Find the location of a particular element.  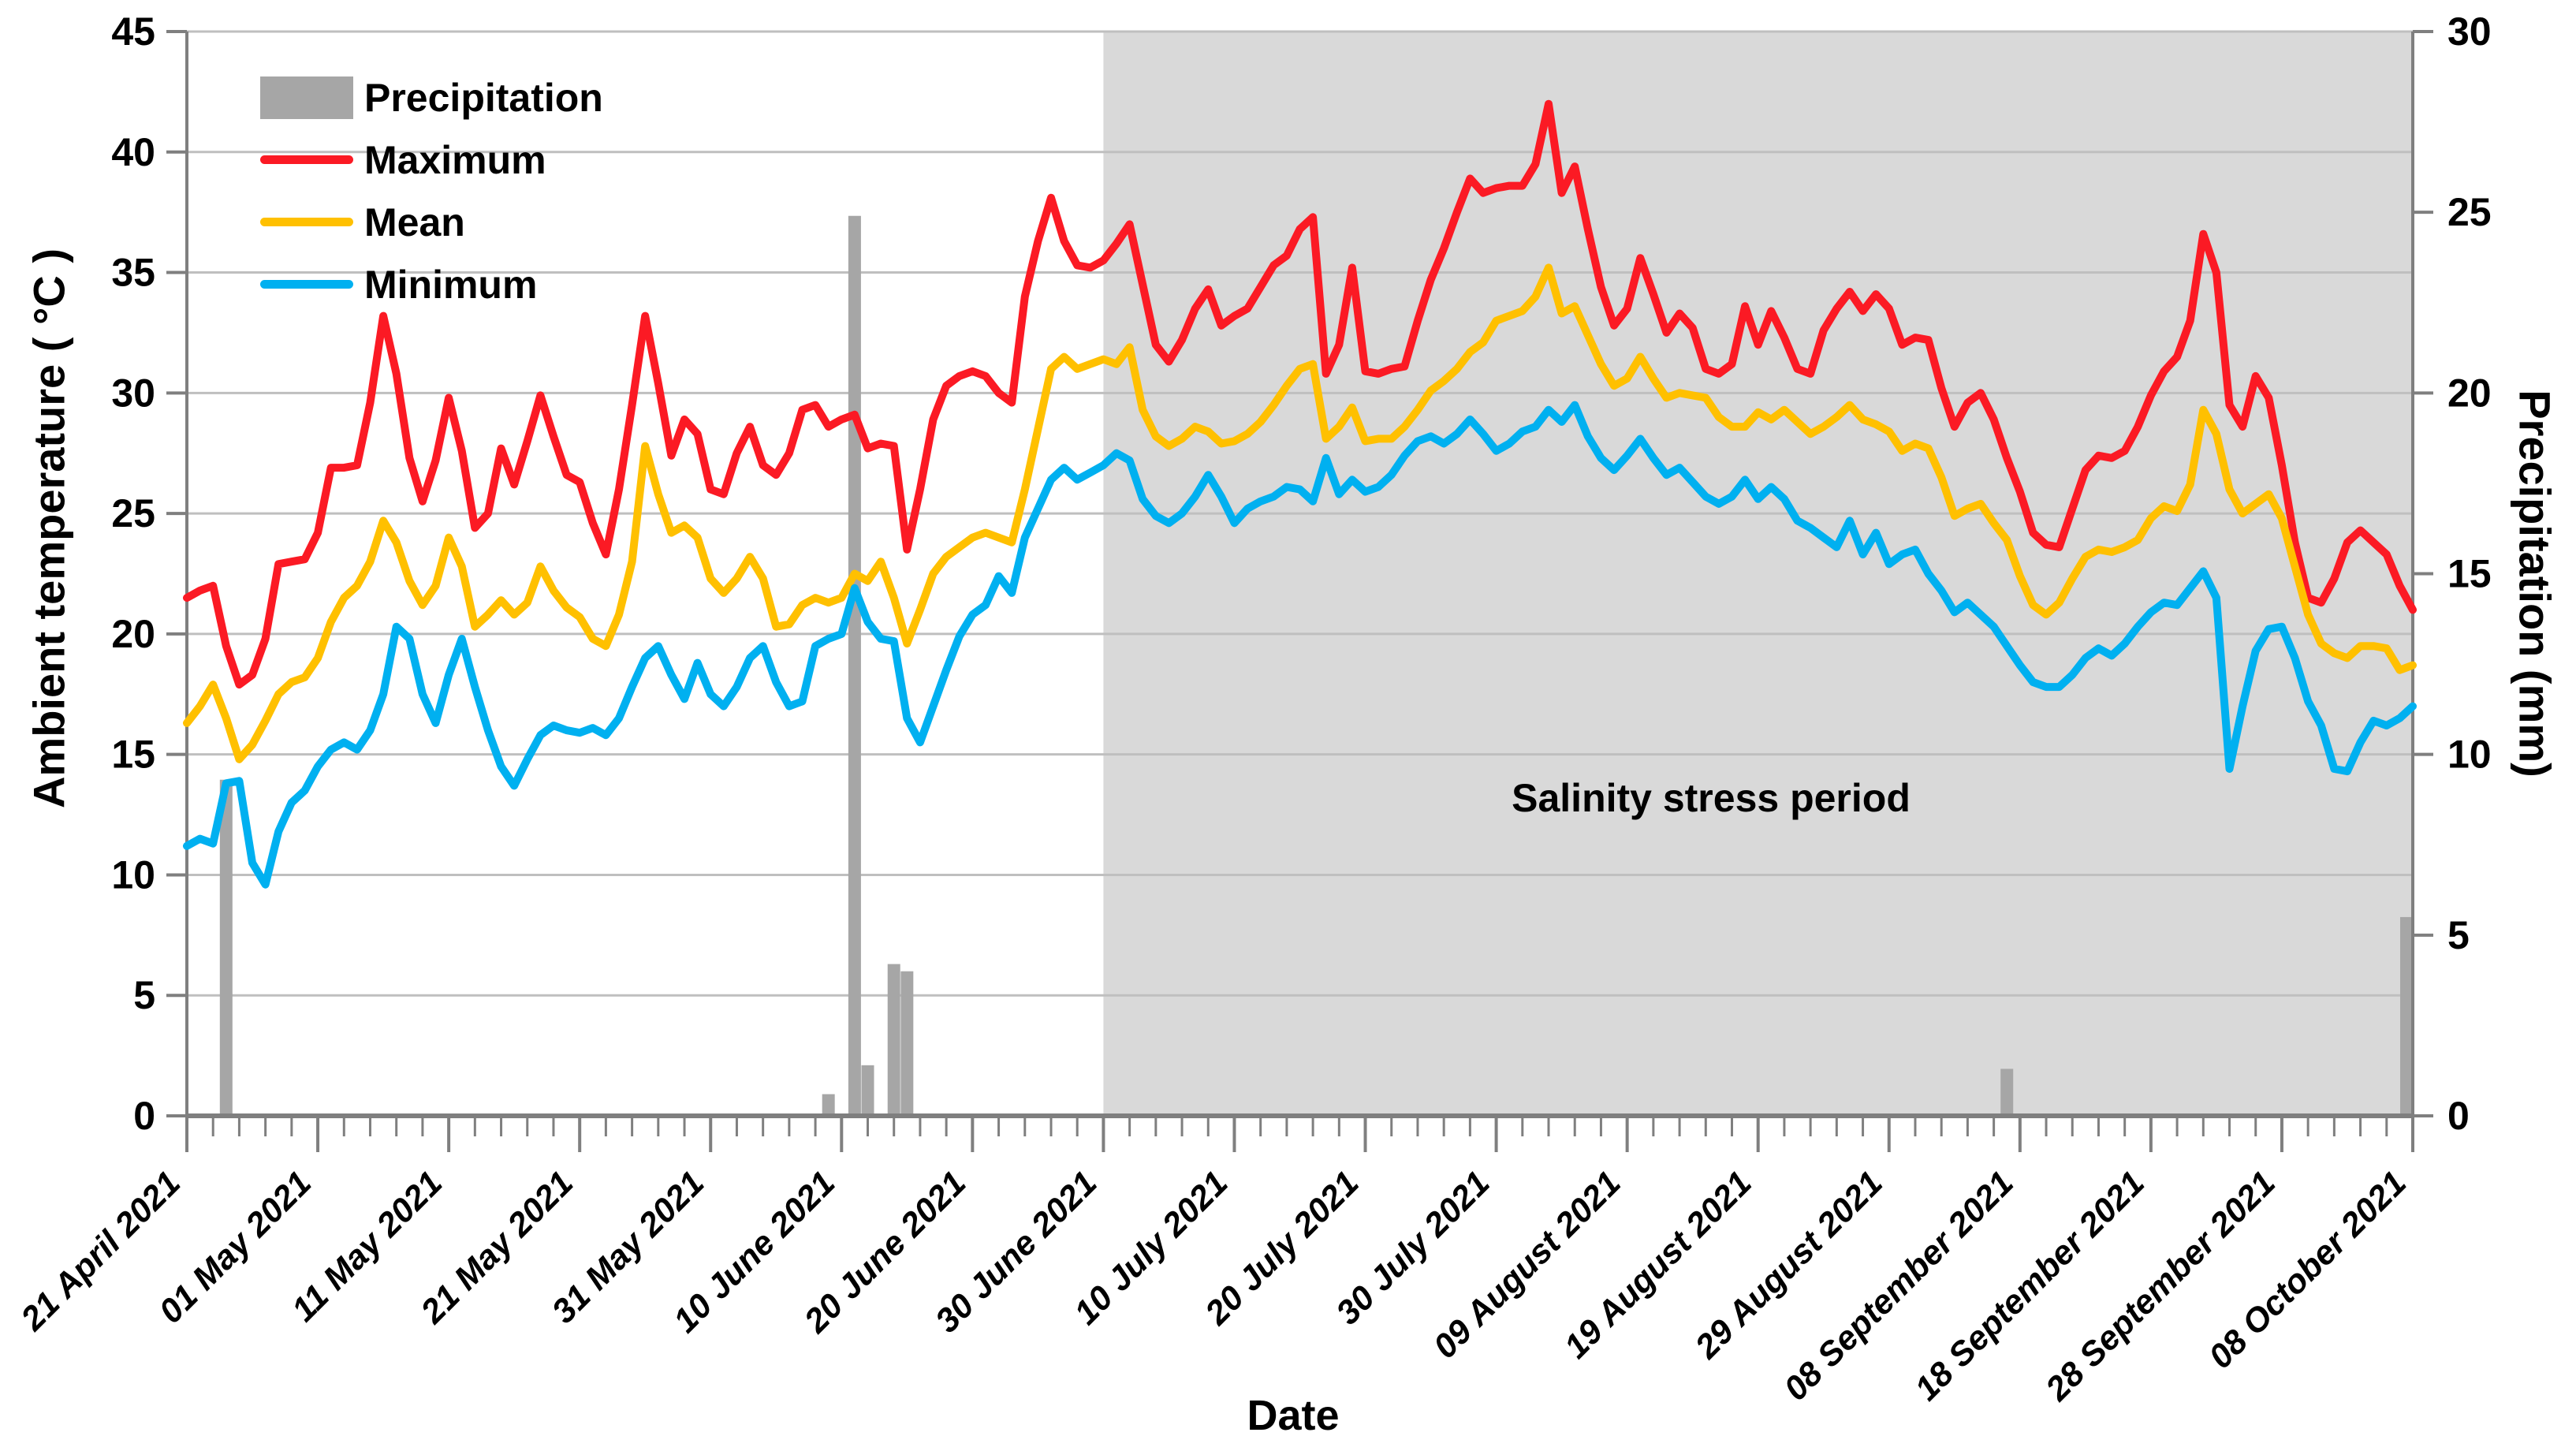

left-axis-tick-label: 25 is located at coordinates (133, 513).